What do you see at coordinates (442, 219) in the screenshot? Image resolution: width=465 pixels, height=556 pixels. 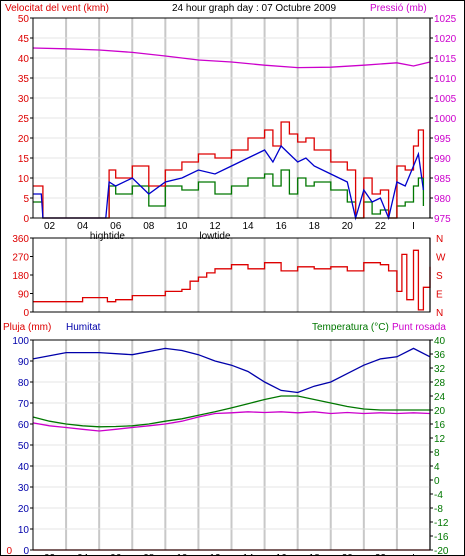 I see `y-tick-label: 975` at bounding box center [442, 219].